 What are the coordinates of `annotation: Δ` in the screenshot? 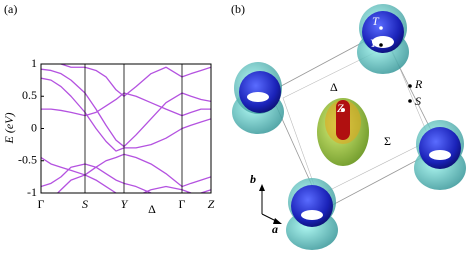 It's located at (152, 209).